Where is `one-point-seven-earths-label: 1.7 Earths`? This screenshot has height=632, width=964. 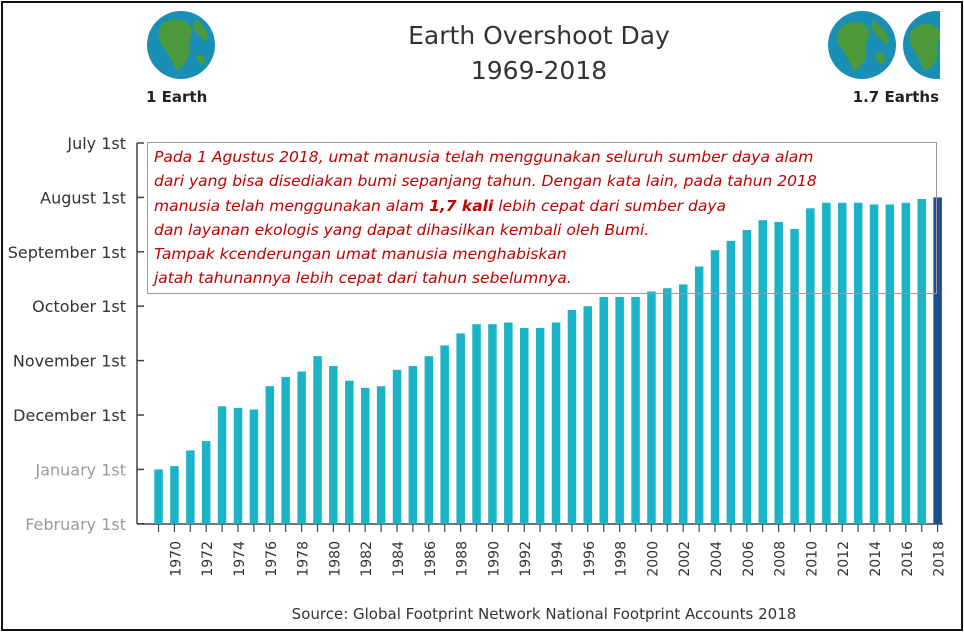 one-point-seven-earths-label: 1.7 Earths is located at coordinates (896, 97).